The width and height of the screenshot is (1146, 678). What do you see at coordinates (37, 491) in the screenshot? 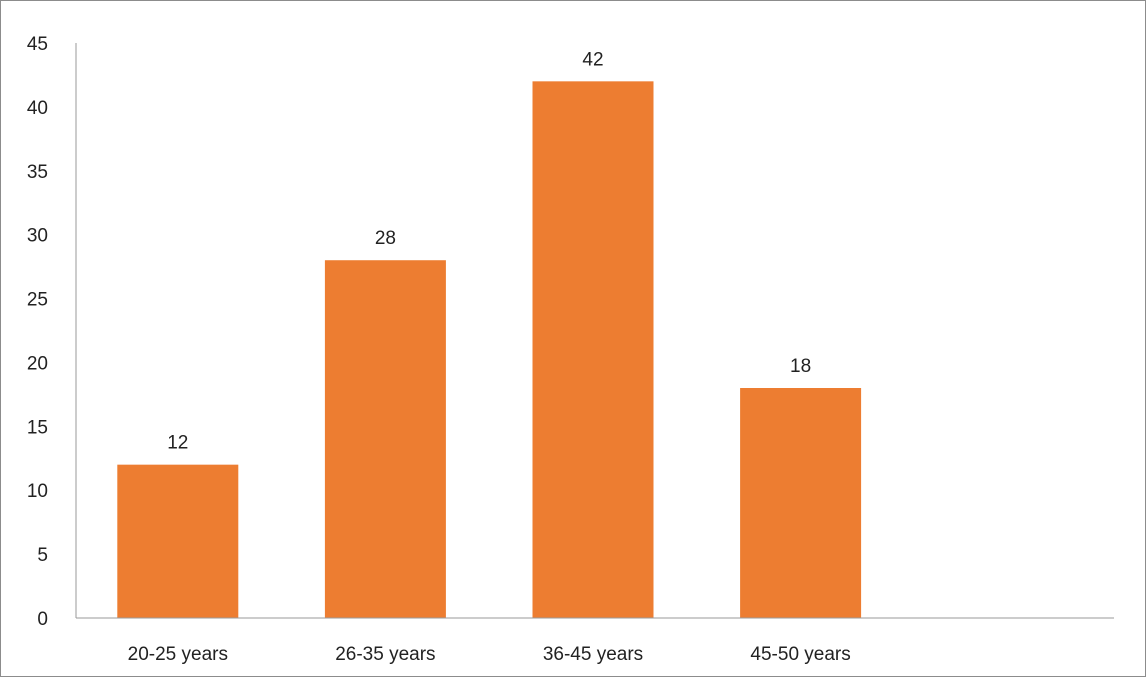
I see `y-tick-label: 10` at bounding box center [37, 491].